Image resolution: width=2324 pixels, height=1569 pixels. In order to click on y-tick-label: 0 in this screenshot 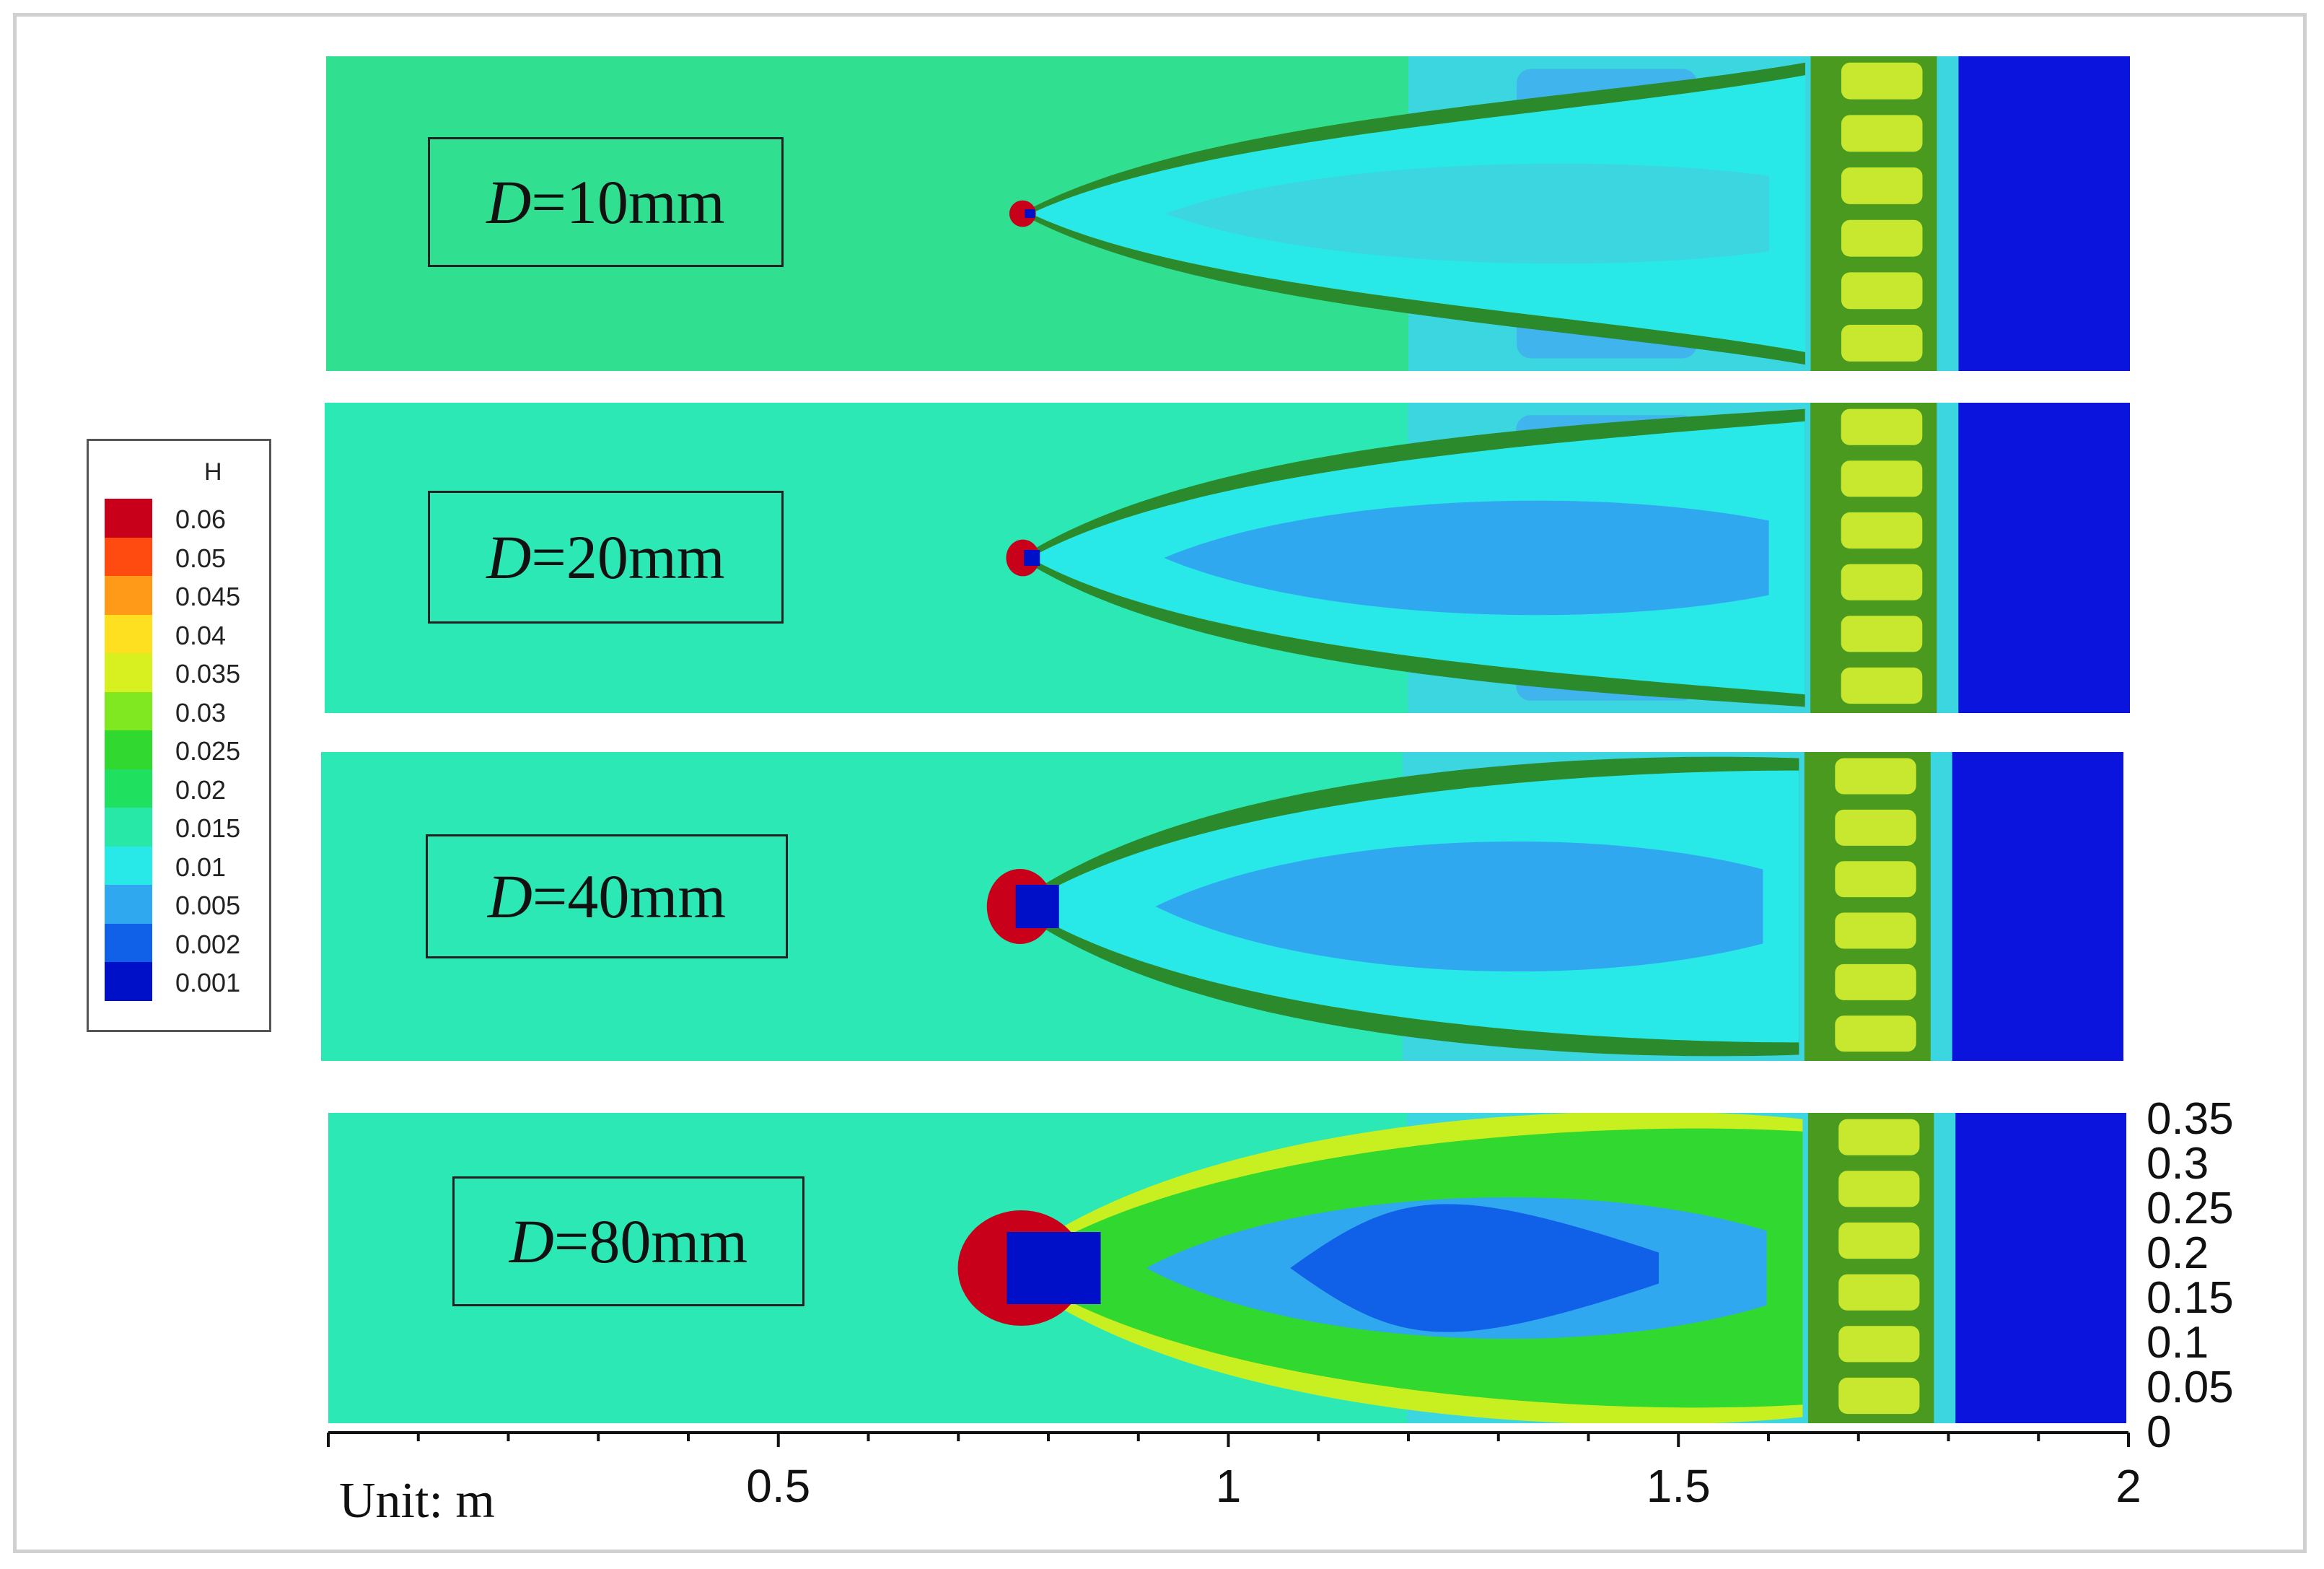, I will do `click(2159, 1432)`.